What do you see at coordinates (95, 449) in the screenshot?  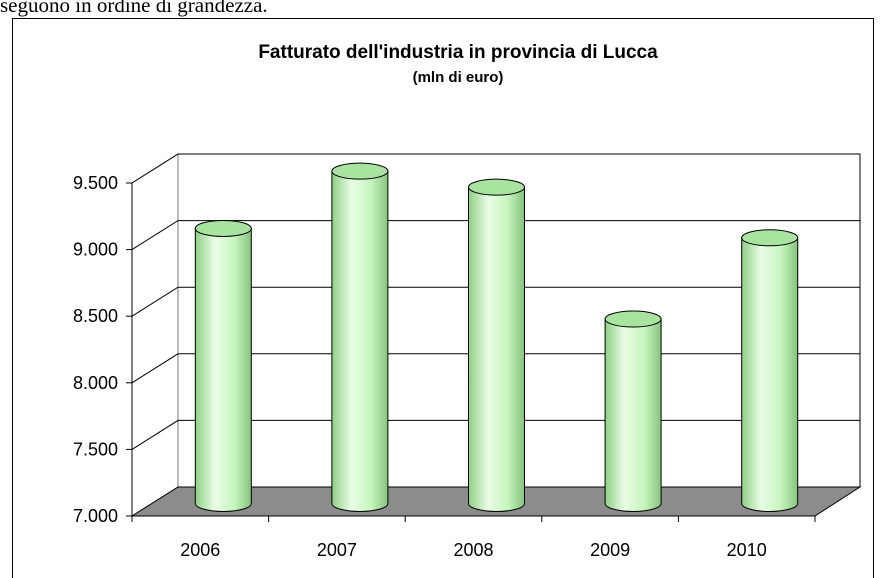 I see `y-tick-label: 7.500` at bounding box center [95, 449].